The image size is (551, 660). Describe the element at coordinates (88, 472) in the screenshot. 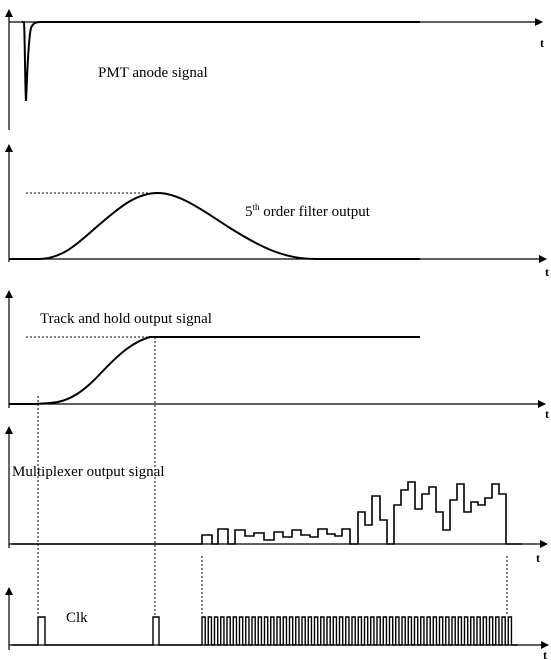

I see `mux-output-label: Multiplexer output signal` at that location.